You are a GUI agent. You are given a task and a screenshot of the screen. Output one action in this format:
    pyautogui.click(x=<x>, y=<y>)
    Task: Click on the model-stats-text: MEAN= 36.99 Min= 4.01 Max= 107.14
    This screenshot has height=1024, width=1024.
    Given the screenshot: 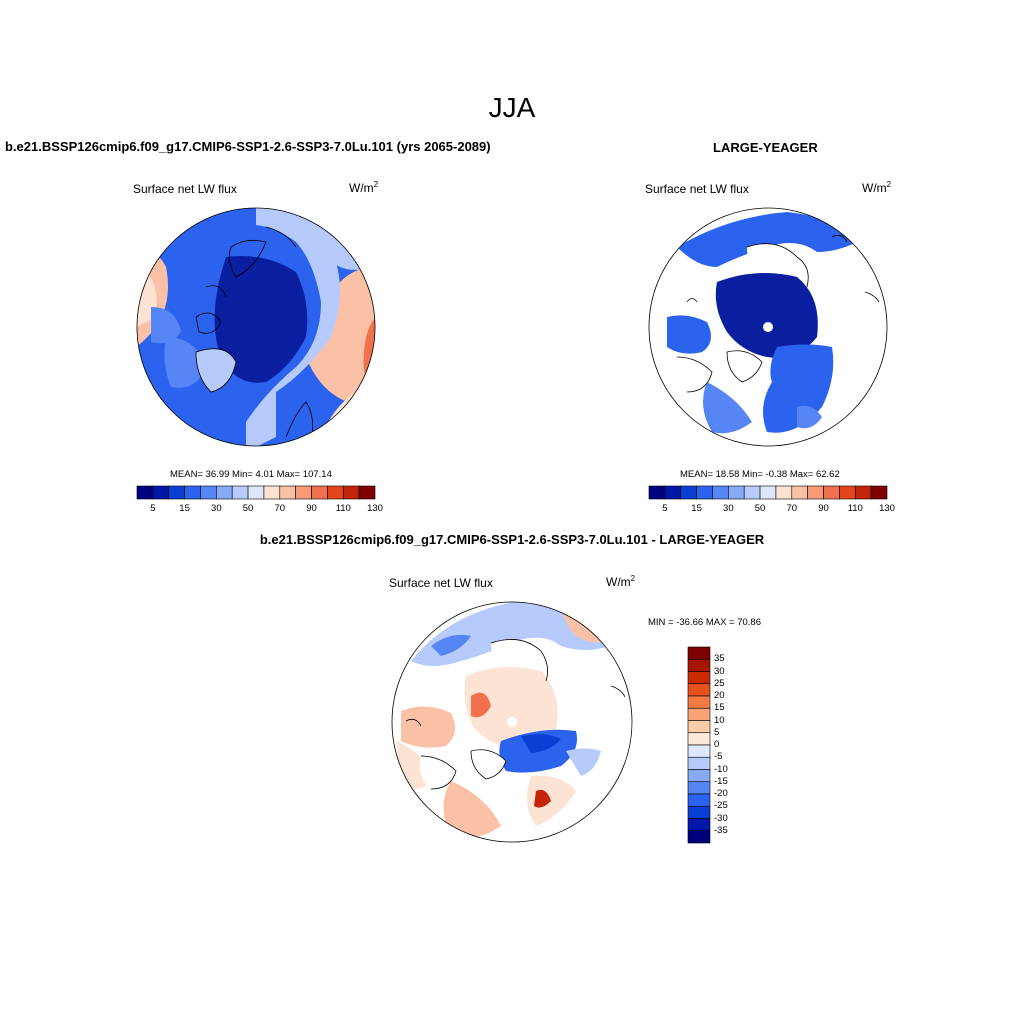 What is the action you would take?
    pyautogui.click(x=251, y=474)
    